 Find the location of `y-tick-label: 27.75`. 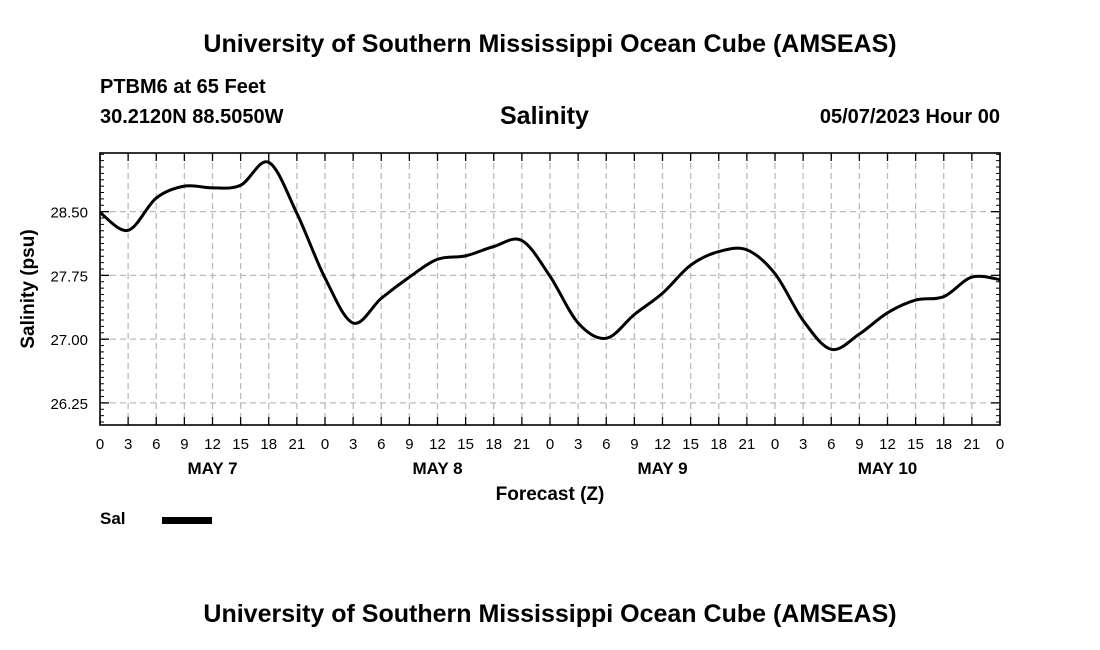

y-tick-label: 27.75 is located at coordinates (69, 276).